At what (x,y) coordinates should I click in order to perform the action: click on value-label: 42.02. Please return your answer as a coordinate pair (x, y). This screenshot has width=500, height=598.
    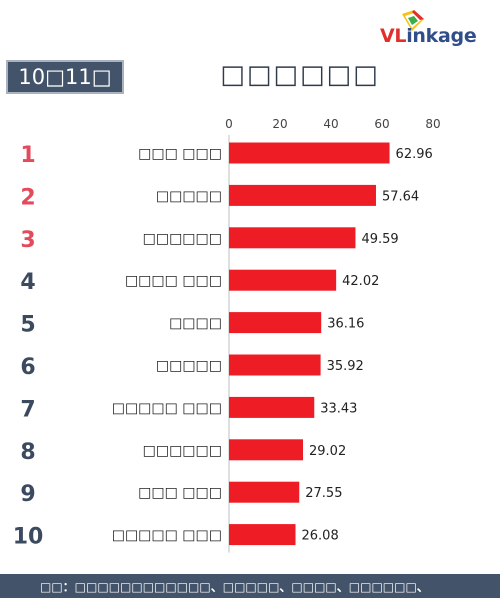
    Looking at the image, I should click on (360, 281).